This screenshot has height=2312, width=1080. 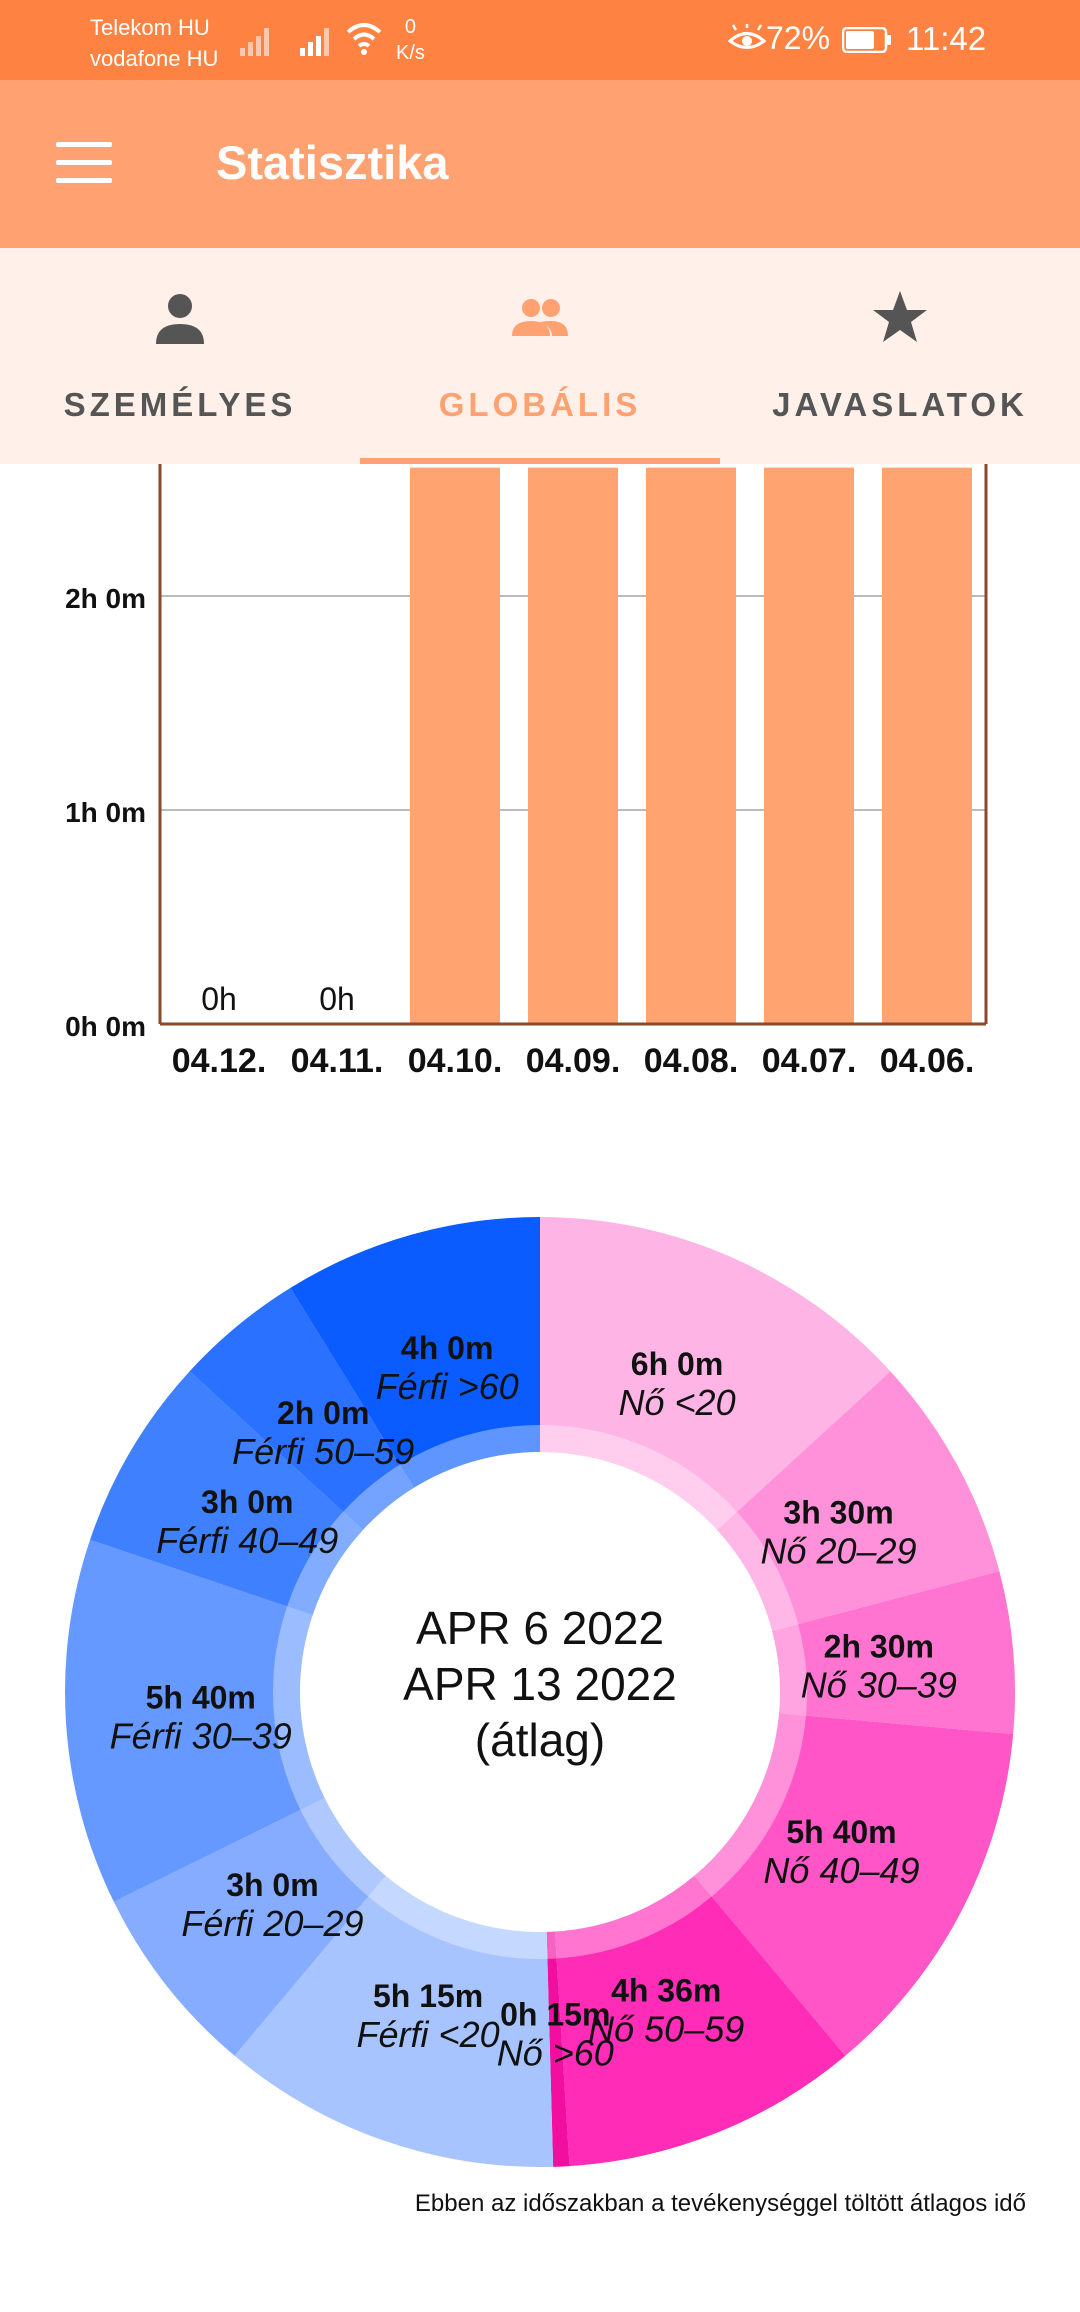 What do you see at coordinates (879, 1646) in the screenshot?
I see `slice-value-label: 2h 30m` at bounding box center [879, 1646].